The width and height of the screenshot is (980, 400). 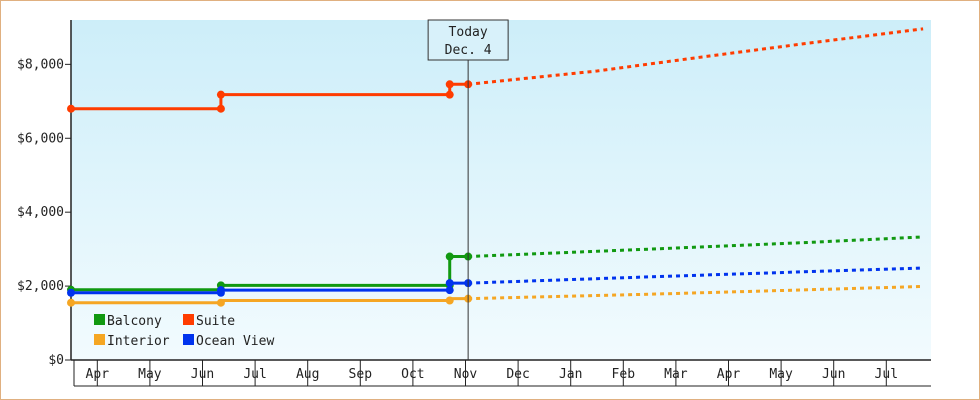 I want to click on x-tick-label: Aug, so click(x=307, y=374).